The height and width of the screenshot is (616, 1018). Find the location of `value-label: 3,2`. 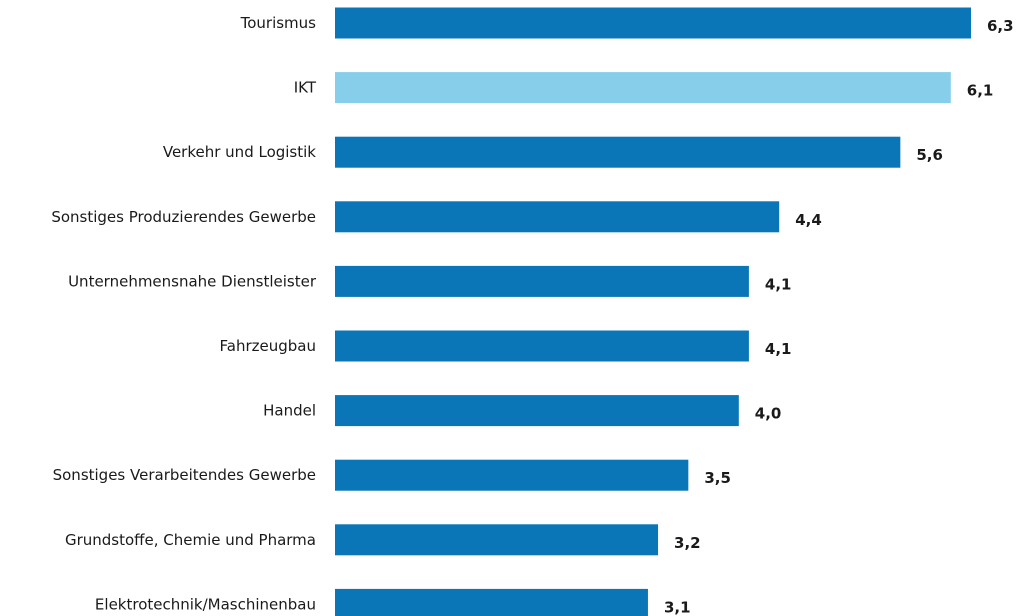

value-label: 3,2 is located at coordinates (687, 543).